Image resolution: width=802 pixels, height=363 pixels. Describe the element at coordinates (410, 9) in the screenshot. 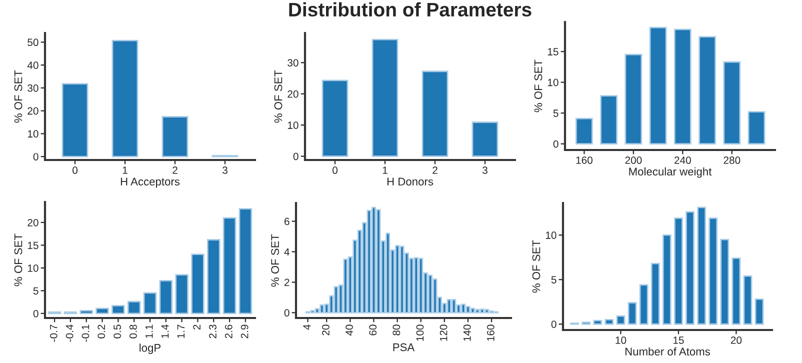

I see `chart-title: Distribution of Parameters` at that location.